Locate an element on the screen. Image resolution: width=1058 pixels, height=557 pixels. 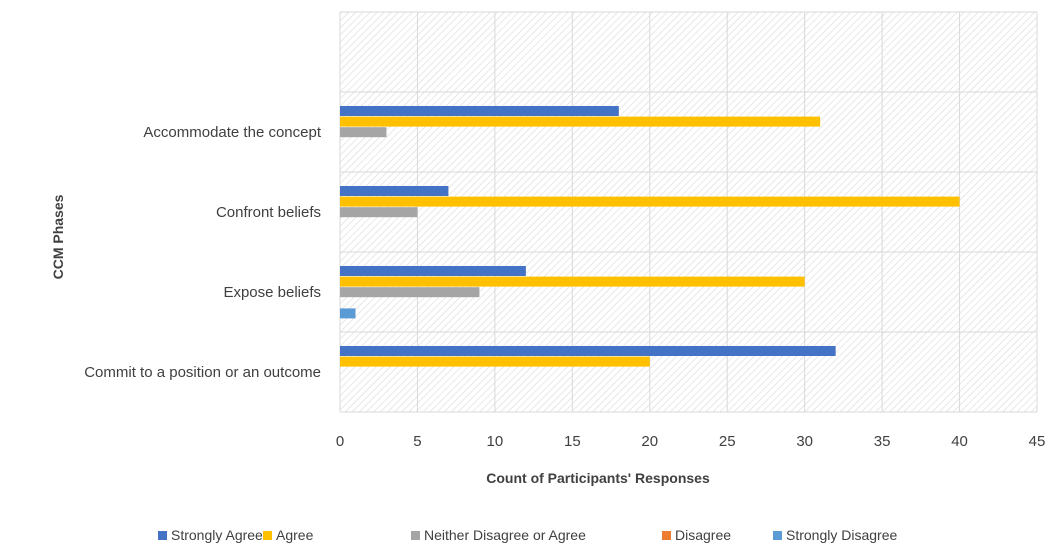
x-tick-label: 35 is located at coordinates (882, 441).